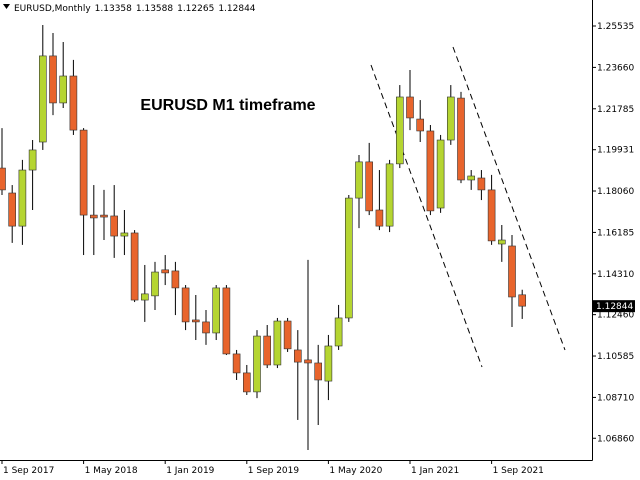 The width and height of the screenshot is (640, 480). I want to click on y-tick-label: 1.19931, so click(615, 151).